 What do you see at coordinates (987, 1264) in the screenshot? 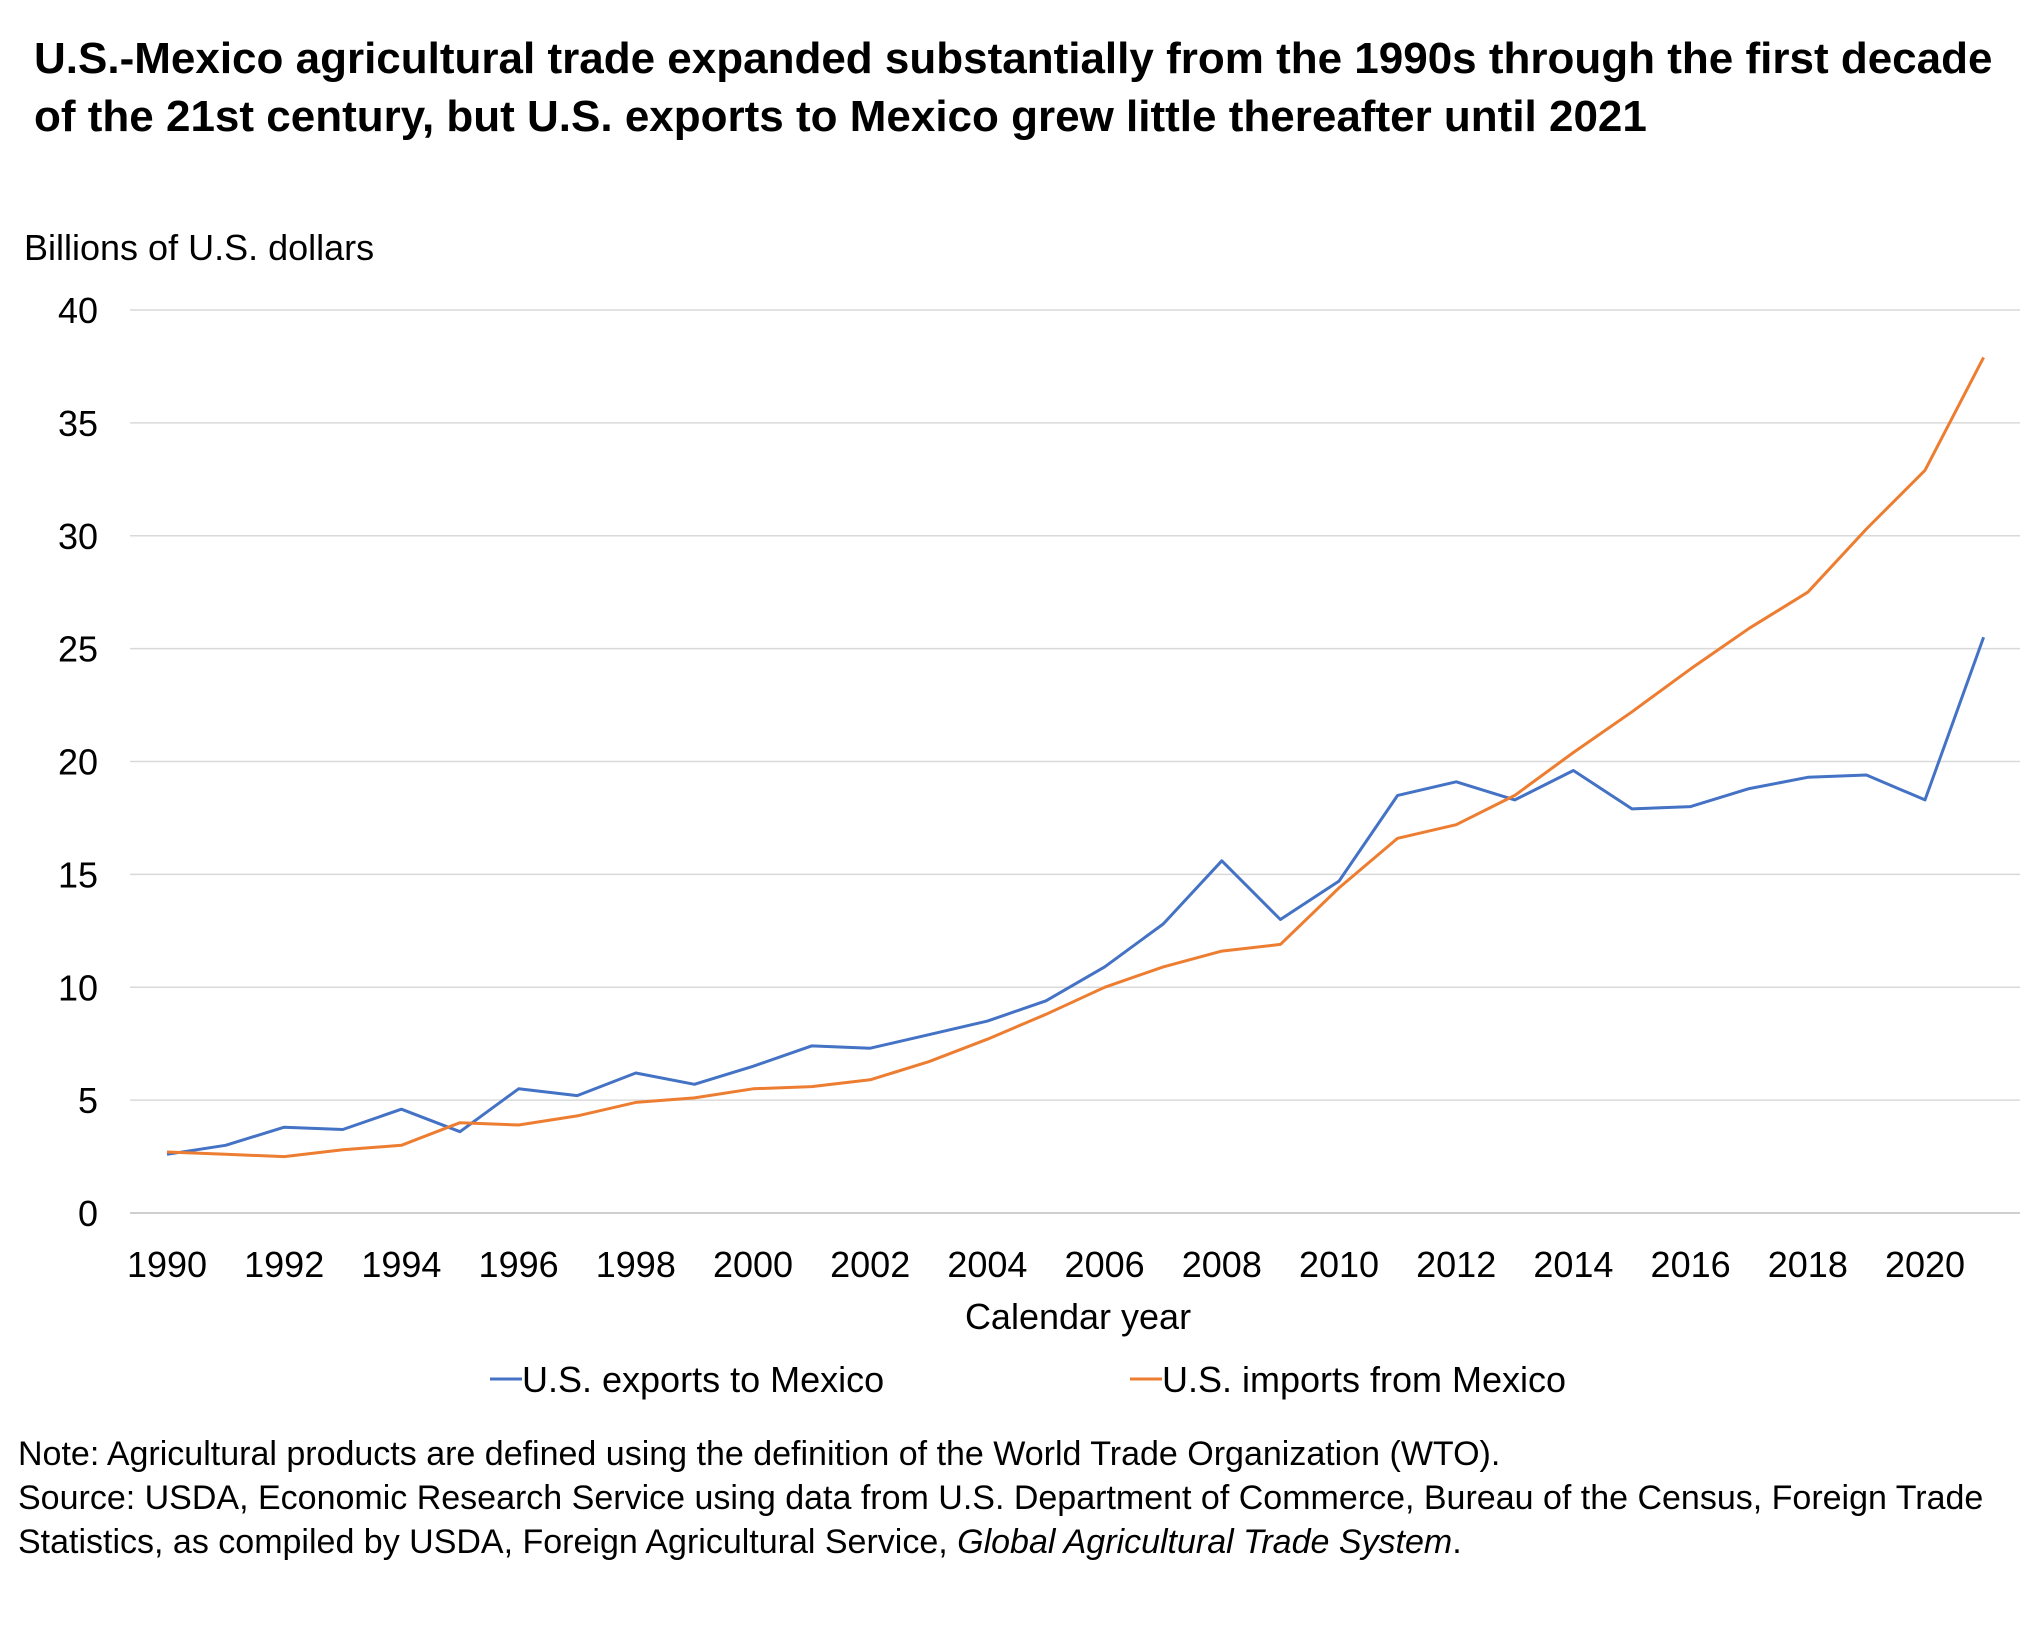
I see `x-tick-label: 2004` at bounding box center [987, 1264].